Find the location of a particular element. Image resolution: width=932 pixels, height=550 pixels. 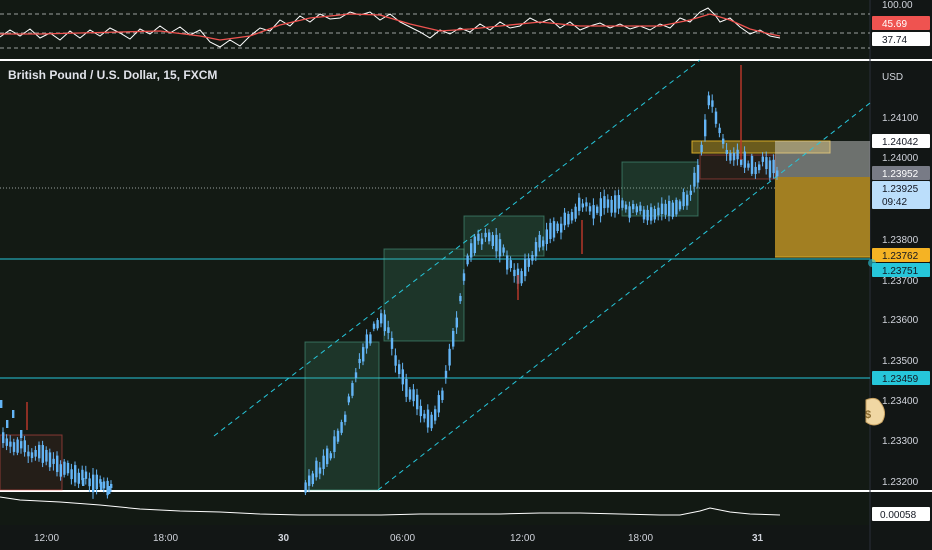

price-tag-line-lower: 1.23459 is located at coordinates (900, 379).